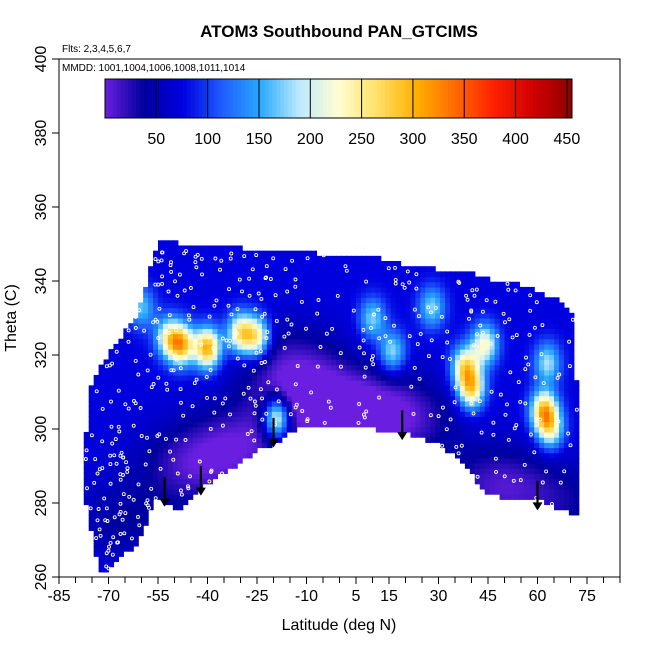  I want to click on x-tick-label: -25, so click(256, 596).